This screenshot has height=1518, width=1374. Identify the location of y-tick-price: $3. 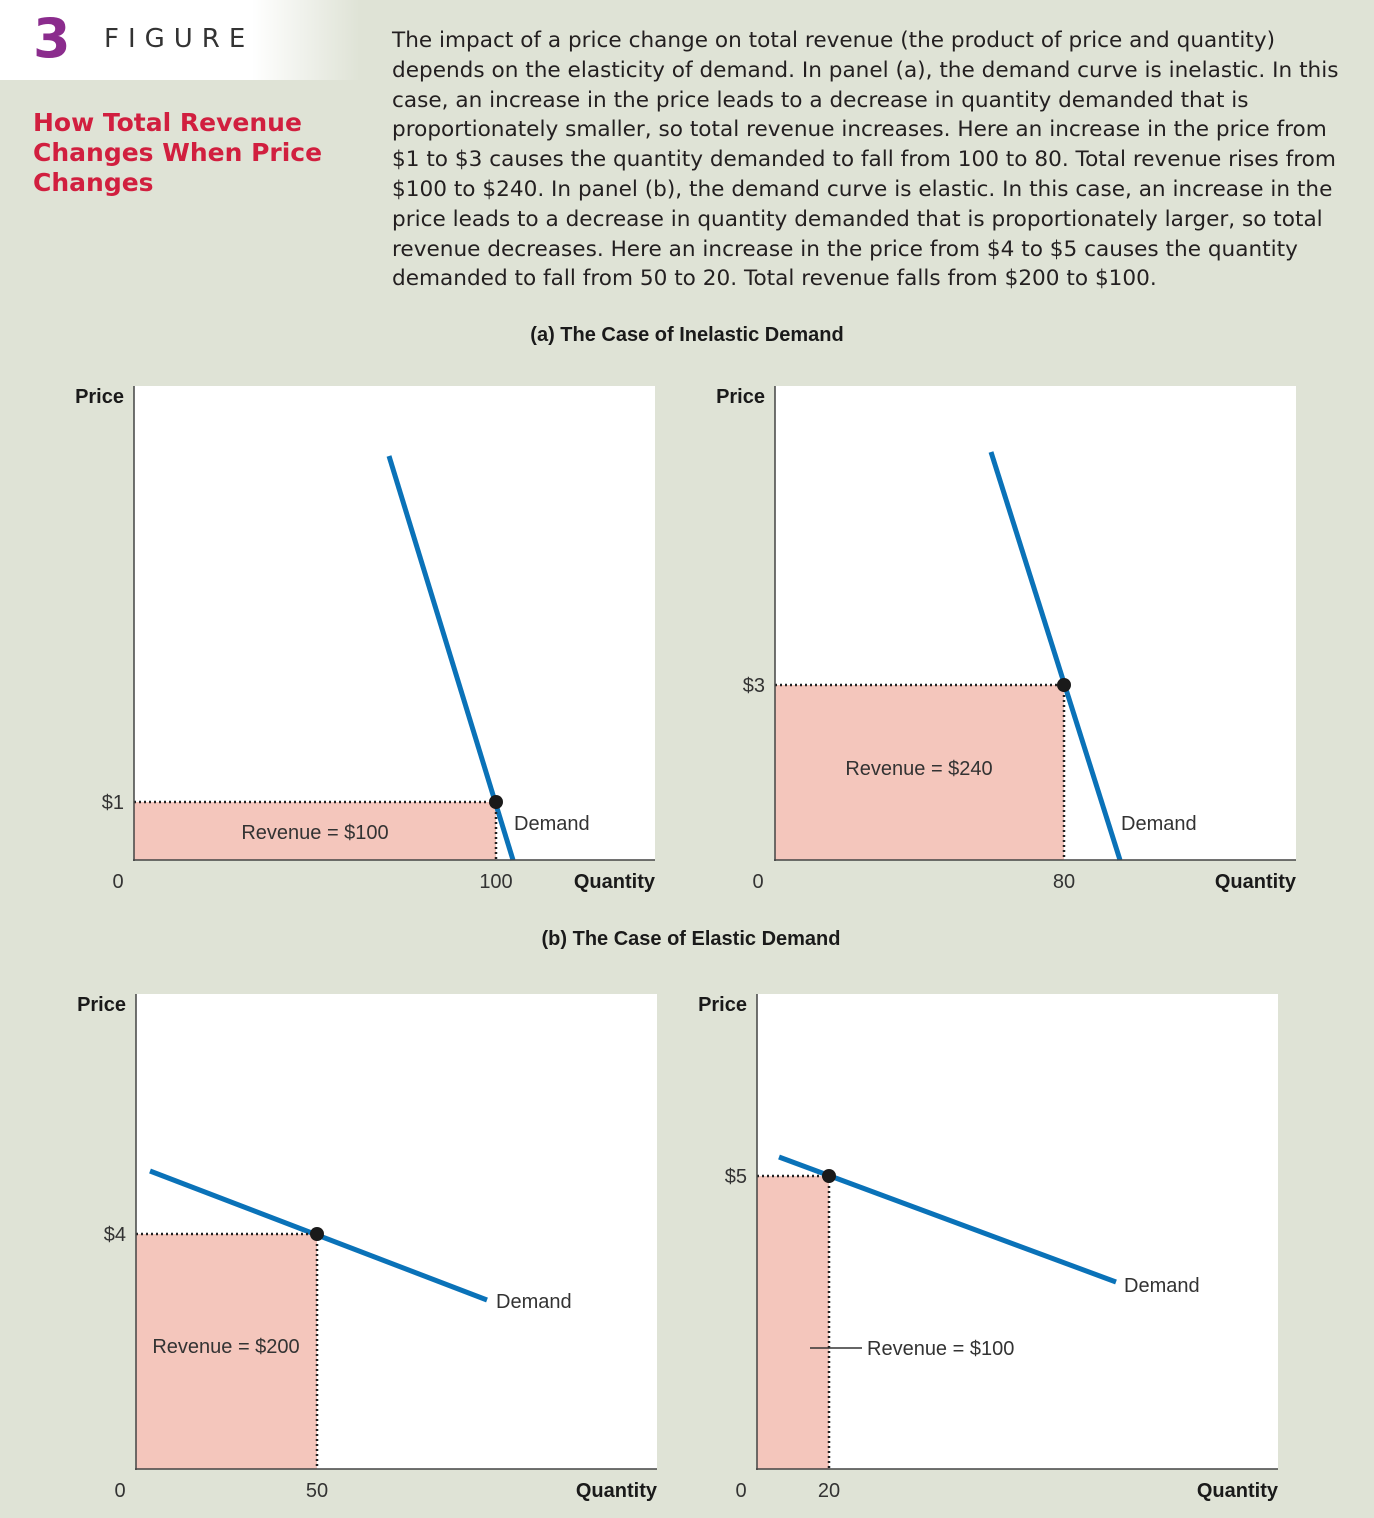
(754, 686).